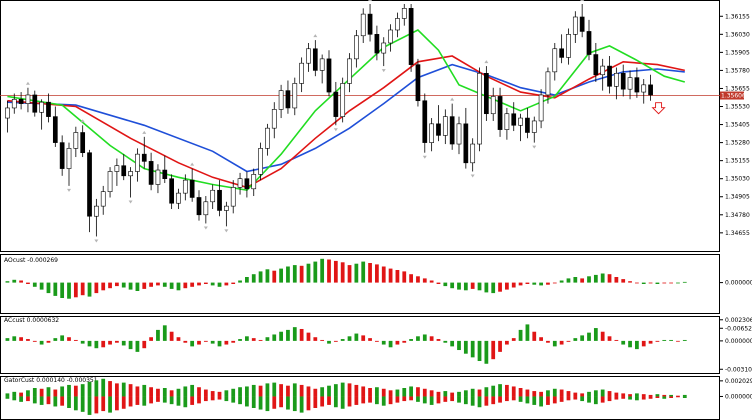  Describe the element at coordinates (582, 0) in the screenshot. I see `fractal-up-marker` at that location.